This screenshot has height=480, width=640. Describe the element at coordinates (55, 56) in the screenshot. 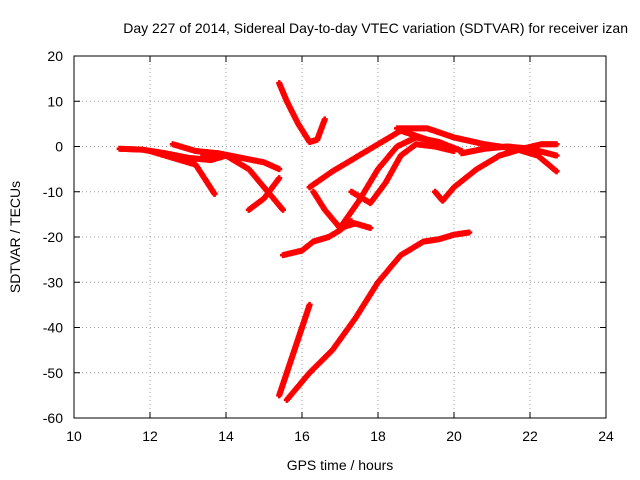

I see `y-tick-label: 20` at that location.